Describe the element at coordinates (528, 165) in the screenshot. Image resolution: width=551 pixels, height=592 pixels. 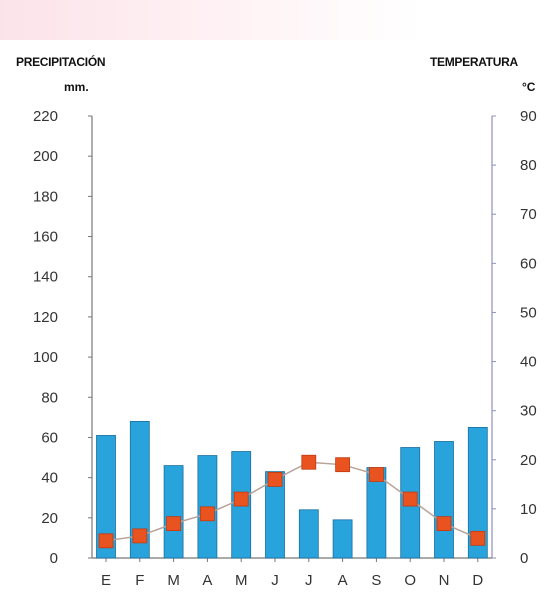
I see `right-axis-tick-label: 80` at that location.